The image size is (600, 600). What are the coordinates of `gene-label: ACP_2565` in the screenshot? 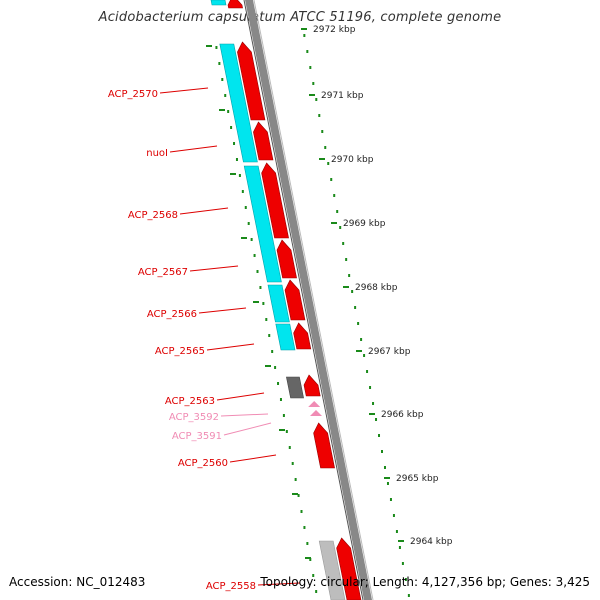 It's located at (180, 351).